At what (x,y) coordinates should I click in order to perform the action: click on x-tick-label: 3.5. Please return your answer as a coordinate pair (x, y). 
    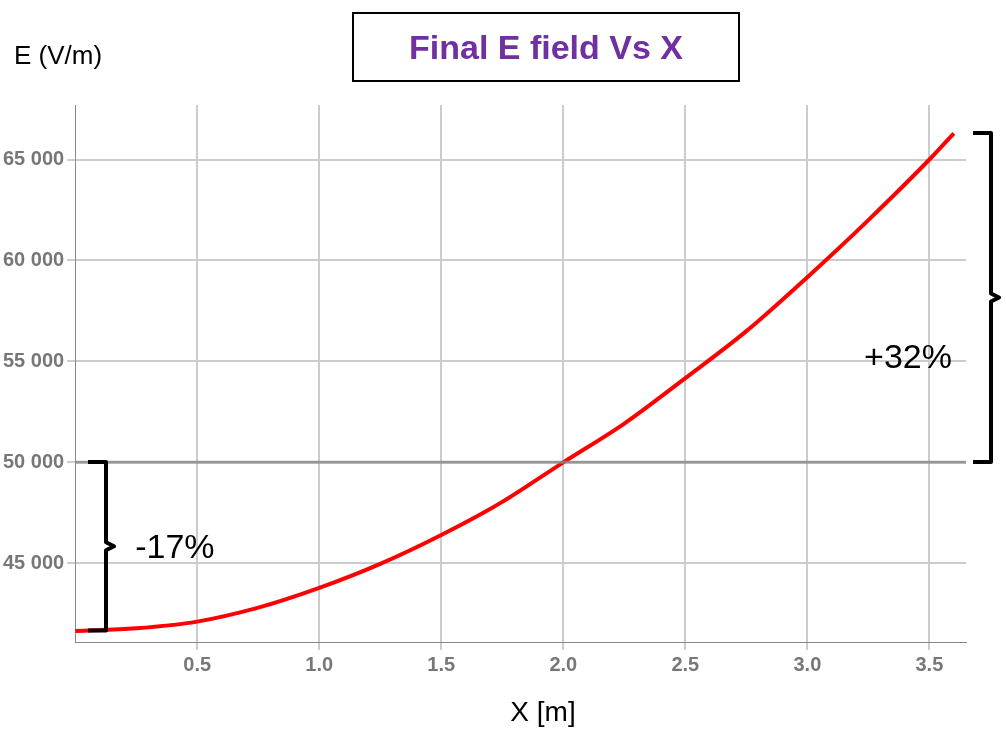
    Looking at the image, I should click on (929, 663).